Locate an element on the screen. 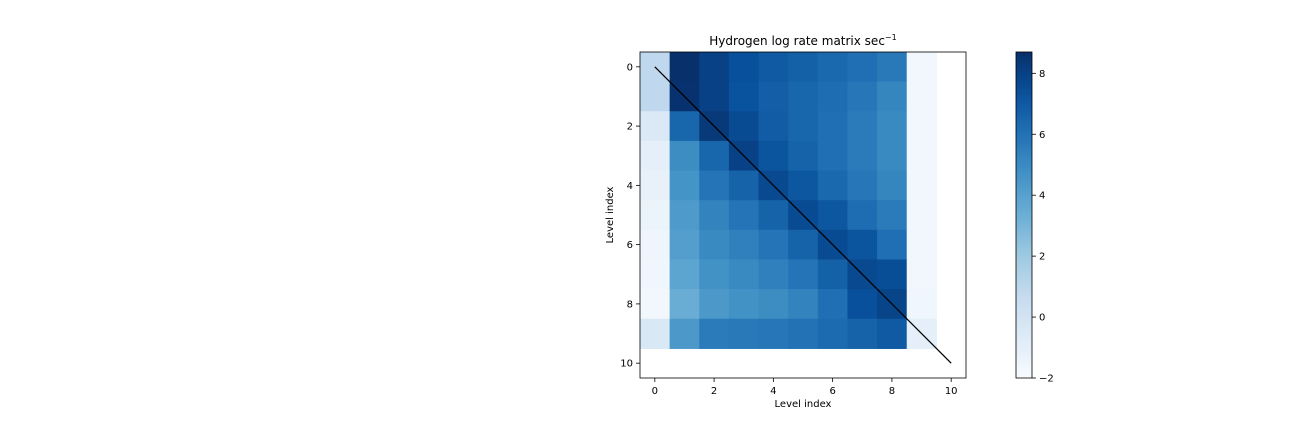 This screenshot has height=432, width=1296. y-axis: 0 2 4 6 8 10 is located at coordinates (630, 216).